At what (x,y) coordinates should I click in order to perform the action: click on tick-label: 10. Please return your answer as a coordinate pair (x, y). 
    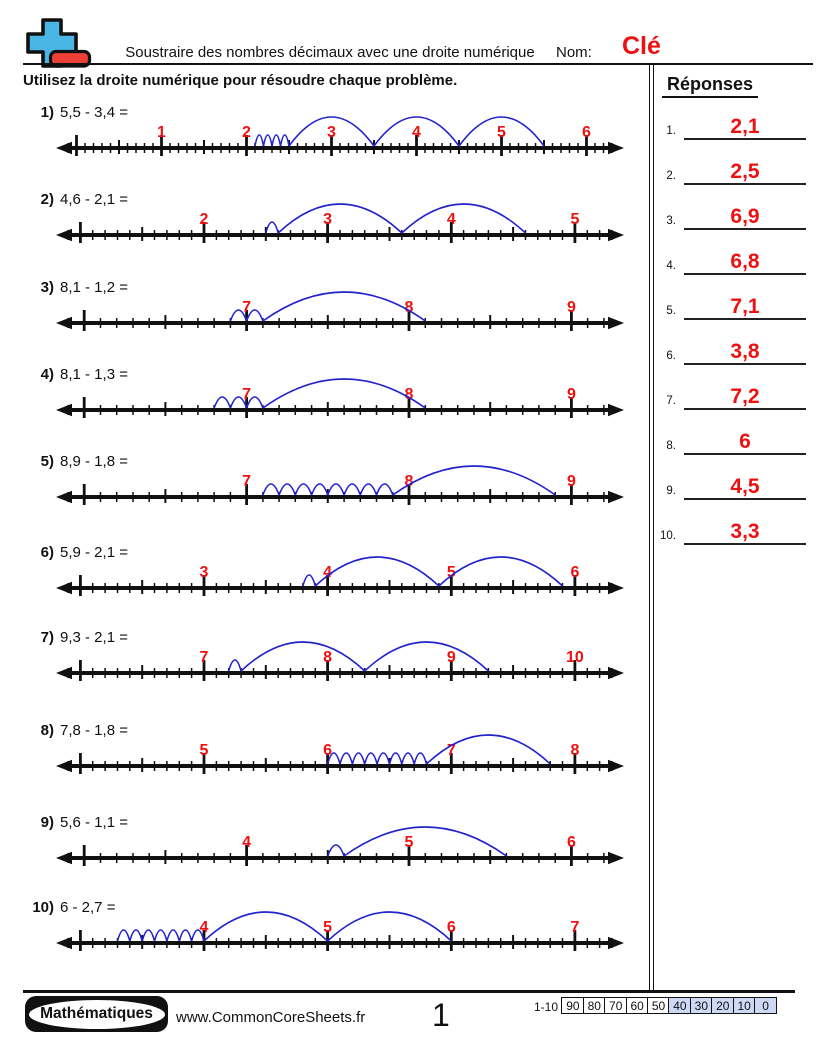
    Looking at the image, I should click on (575, 657).